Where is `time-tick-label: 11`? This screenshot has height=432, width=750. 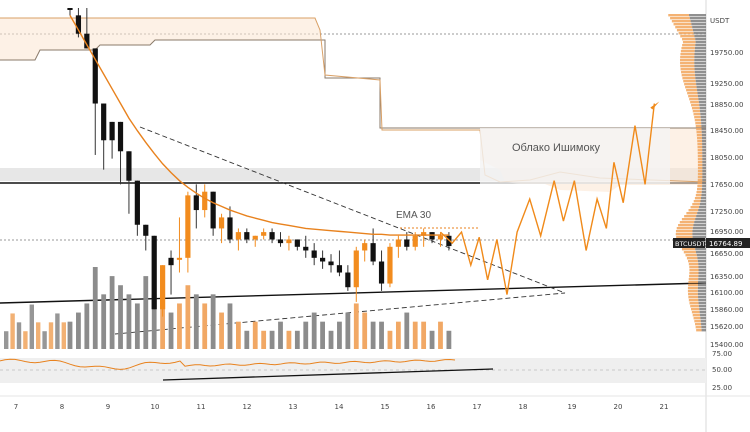 time-tick-label: 11 is located at coordinates (201, 407).